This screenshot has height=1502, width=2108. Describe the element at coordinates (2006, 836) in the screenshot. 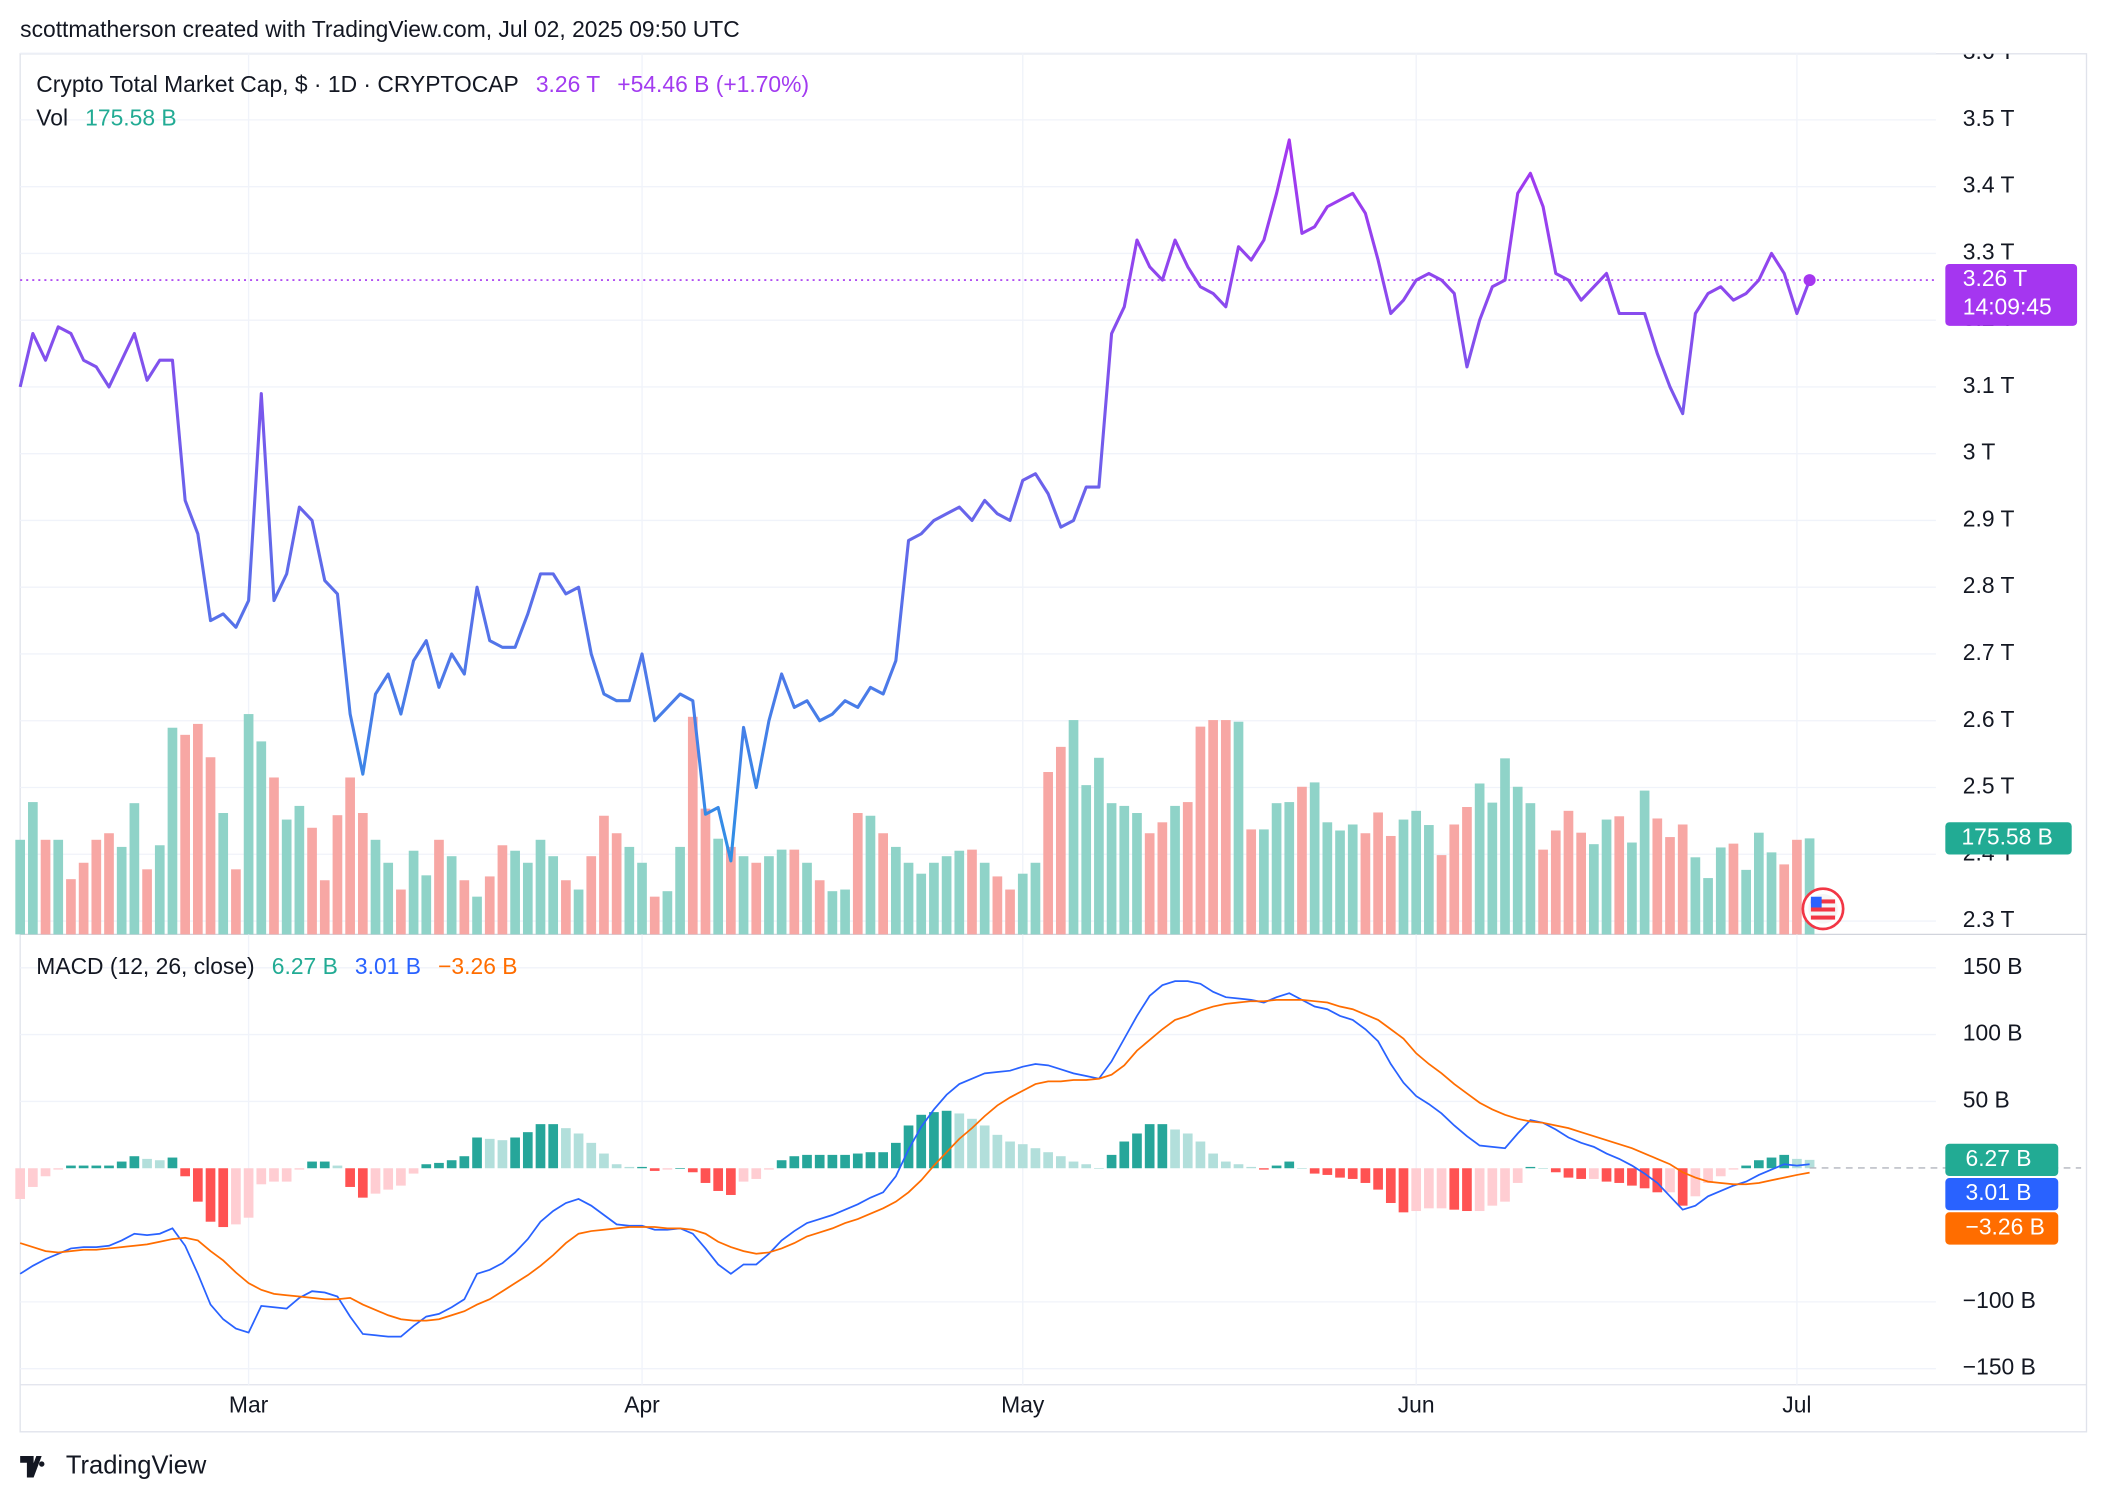

I see `volume-tag-label: 175.58 B` at that location.